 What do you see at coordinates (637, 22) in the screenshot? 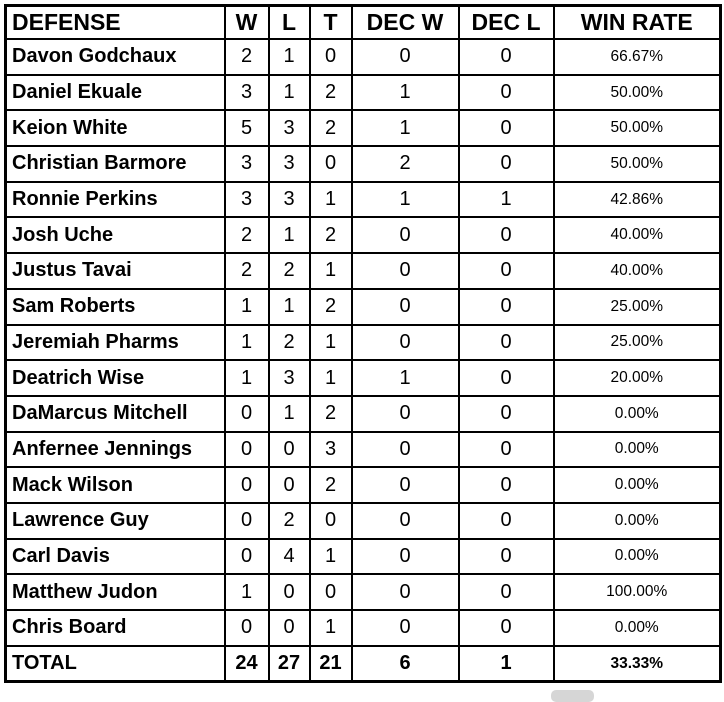
I see `column-header-win-rate: WIN RATE` at bounding box center [637, 22].